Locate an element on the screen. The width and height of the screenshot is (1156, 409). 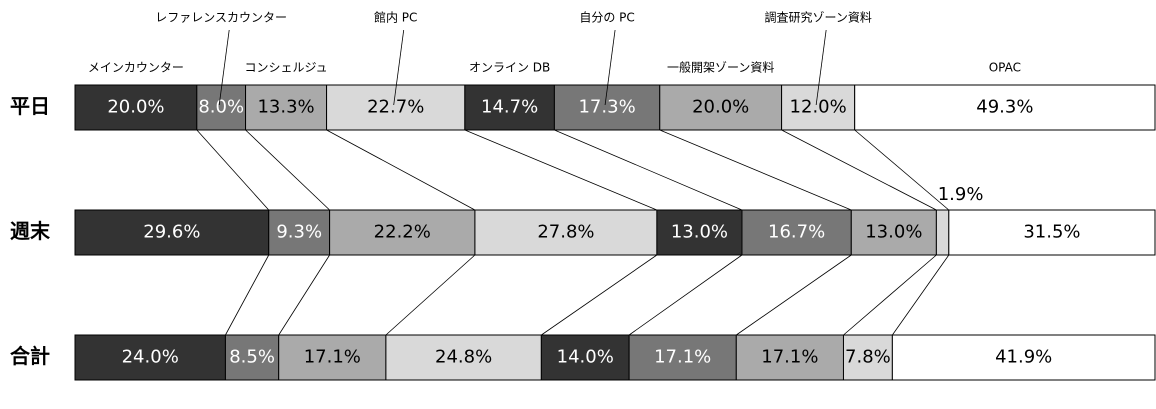
legend-label: コンシェルジュ is located at coordinates (285, 68).